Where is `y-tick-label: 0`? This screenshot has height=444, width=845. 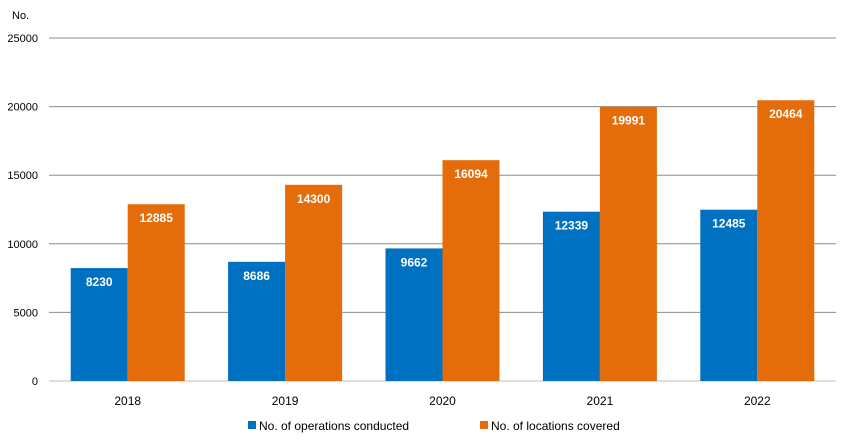 y-tick-label: 0 is located at coordinates (35, 382).